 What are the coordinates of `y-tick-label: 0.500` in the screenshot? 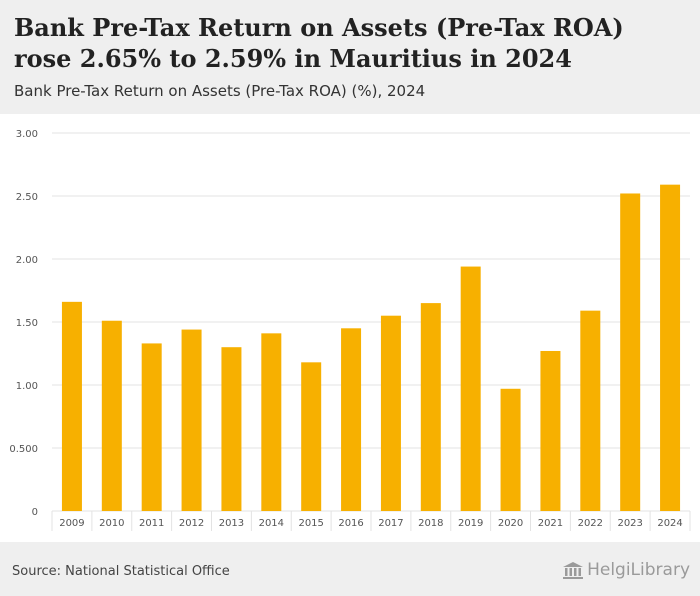 It's located at (23, 449).